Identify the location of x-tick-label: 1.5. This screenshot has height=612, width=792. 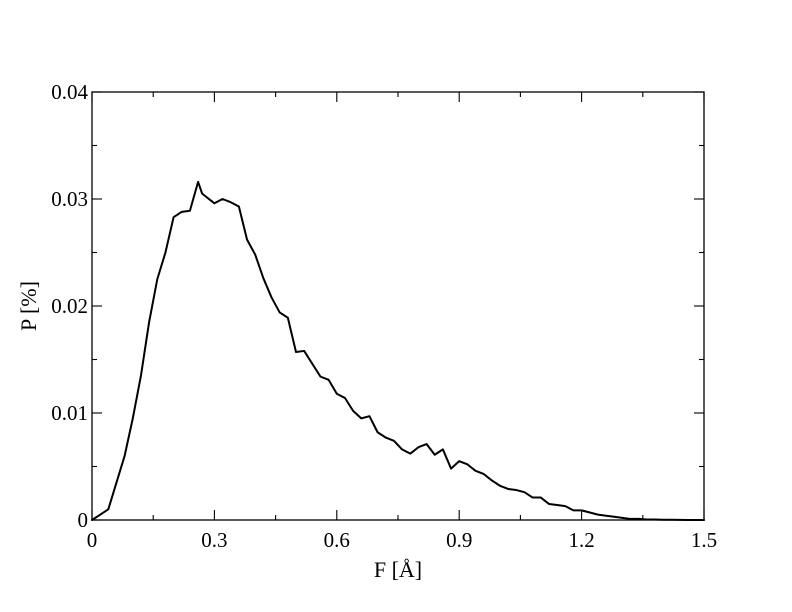
(704, 540).